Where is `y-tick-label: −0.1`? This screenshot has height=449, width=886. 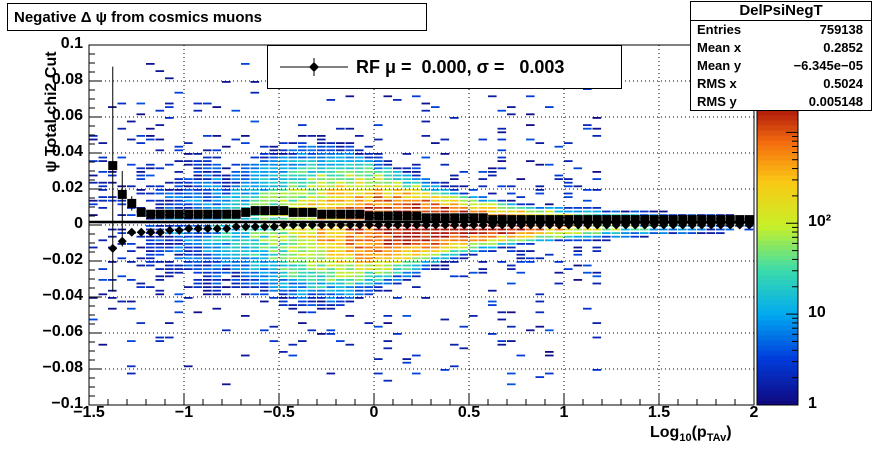
y-tick-label: −0.1 is located at coordinates (67, 403).